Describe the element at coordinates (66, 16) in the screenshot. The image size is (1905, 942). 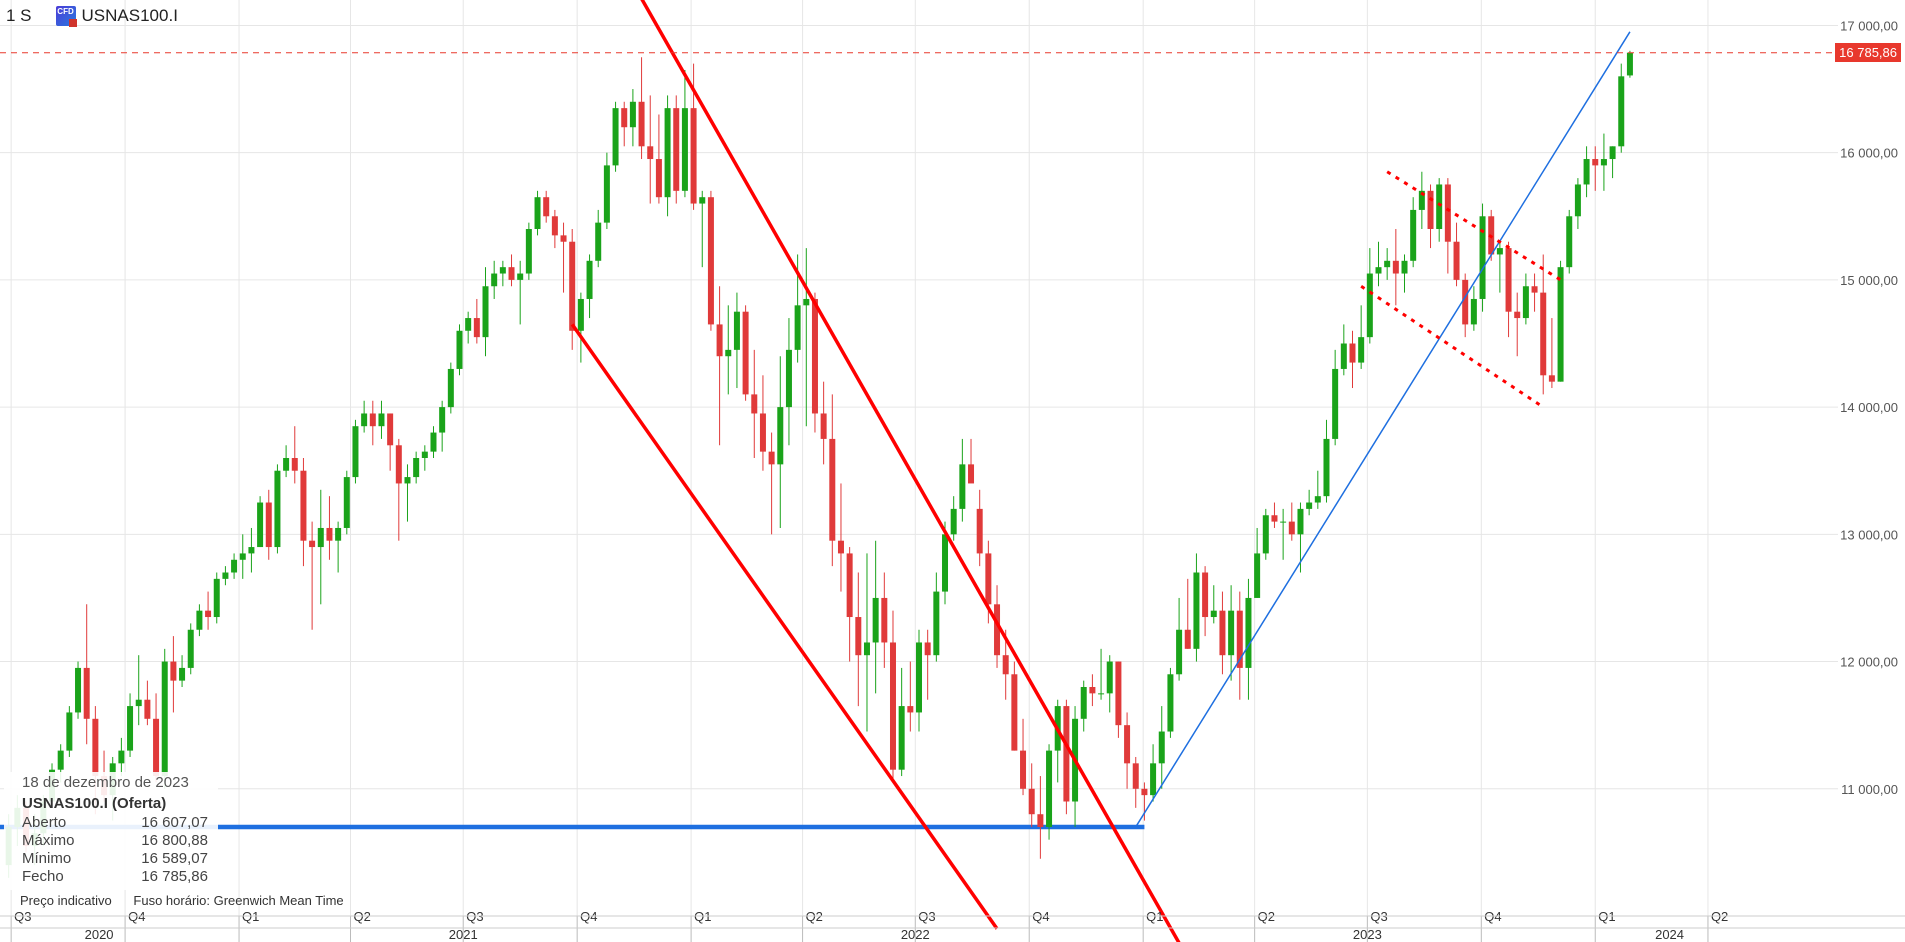
I see `cfd-icon: CFD` at that location.